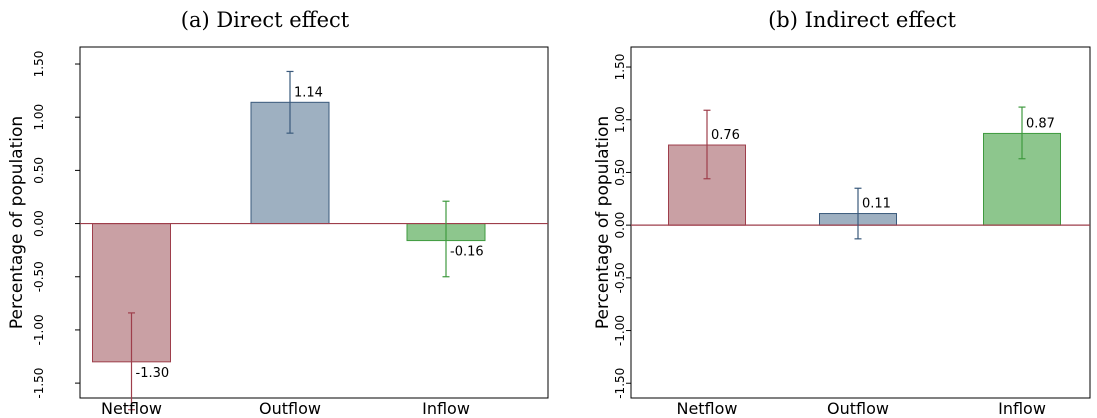 Image resolution: width=1097 pixels, height=418 pixels. What do you see at coordinates (265, 20) in the screenshot?
I see `chart-title: (a) Direct effect` at bounding box center [265, 20].